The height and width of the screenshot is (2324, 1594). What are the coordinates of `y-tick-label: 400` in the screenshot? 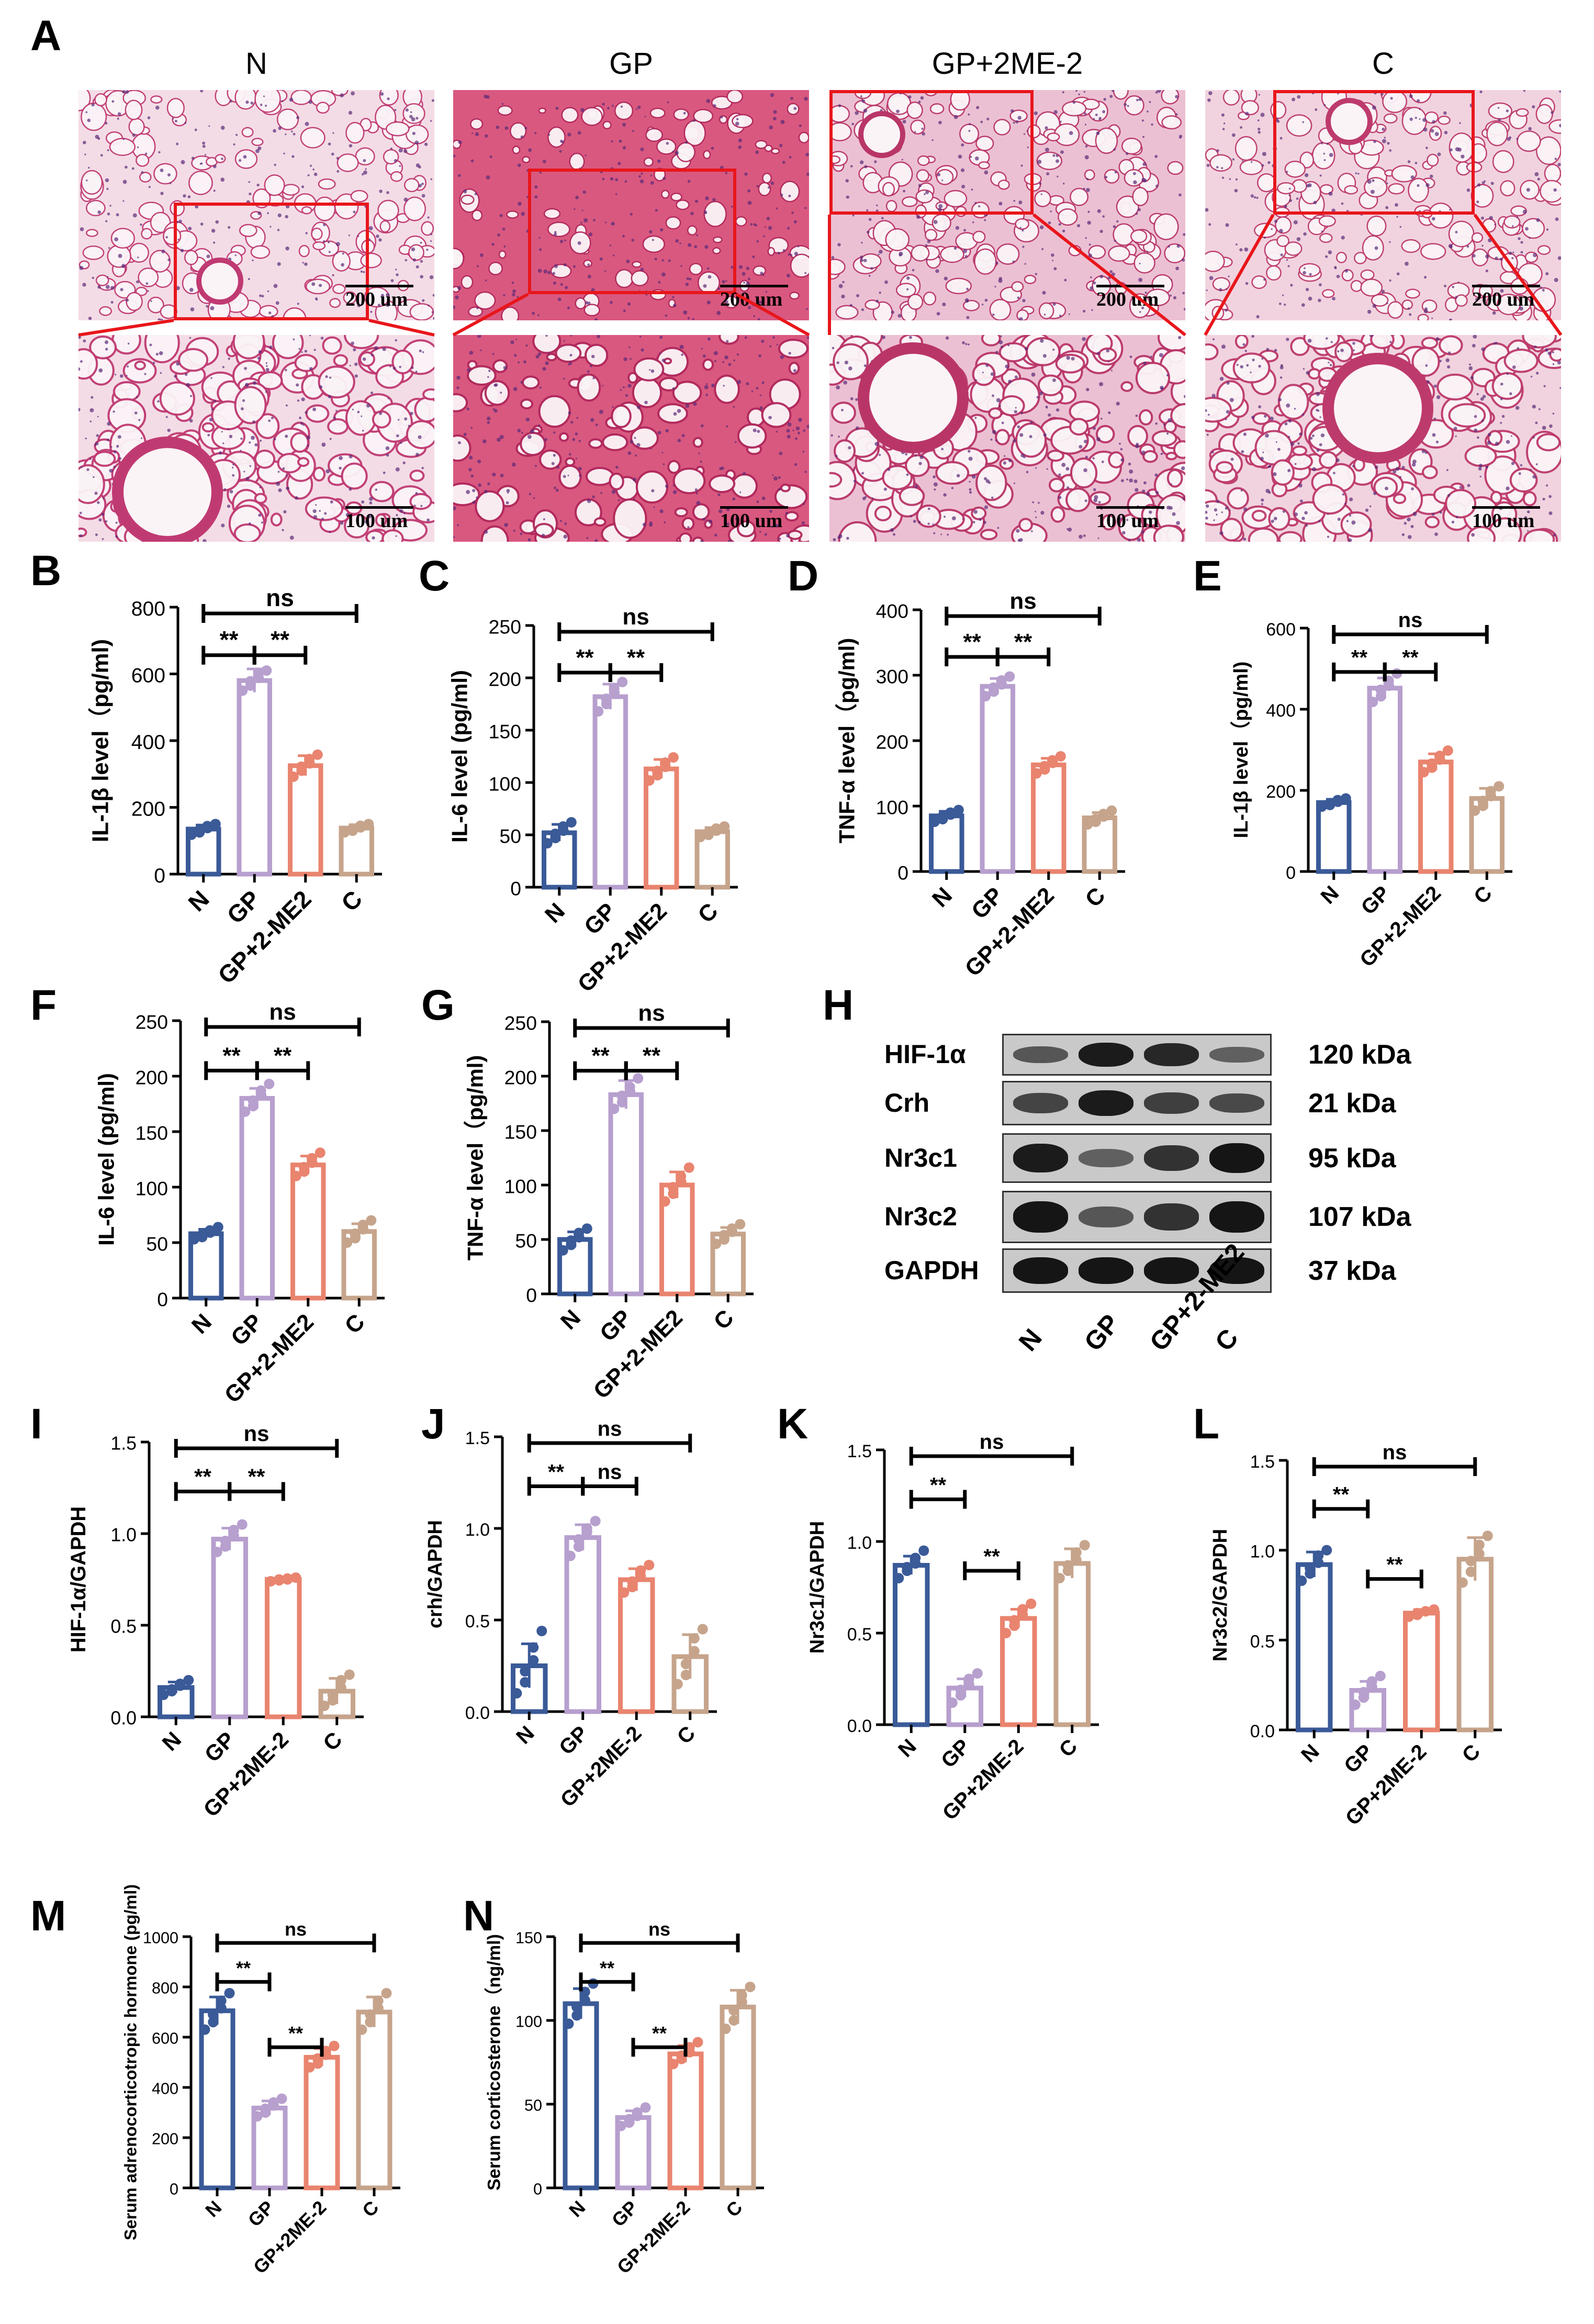 It's located at (165, 2089).